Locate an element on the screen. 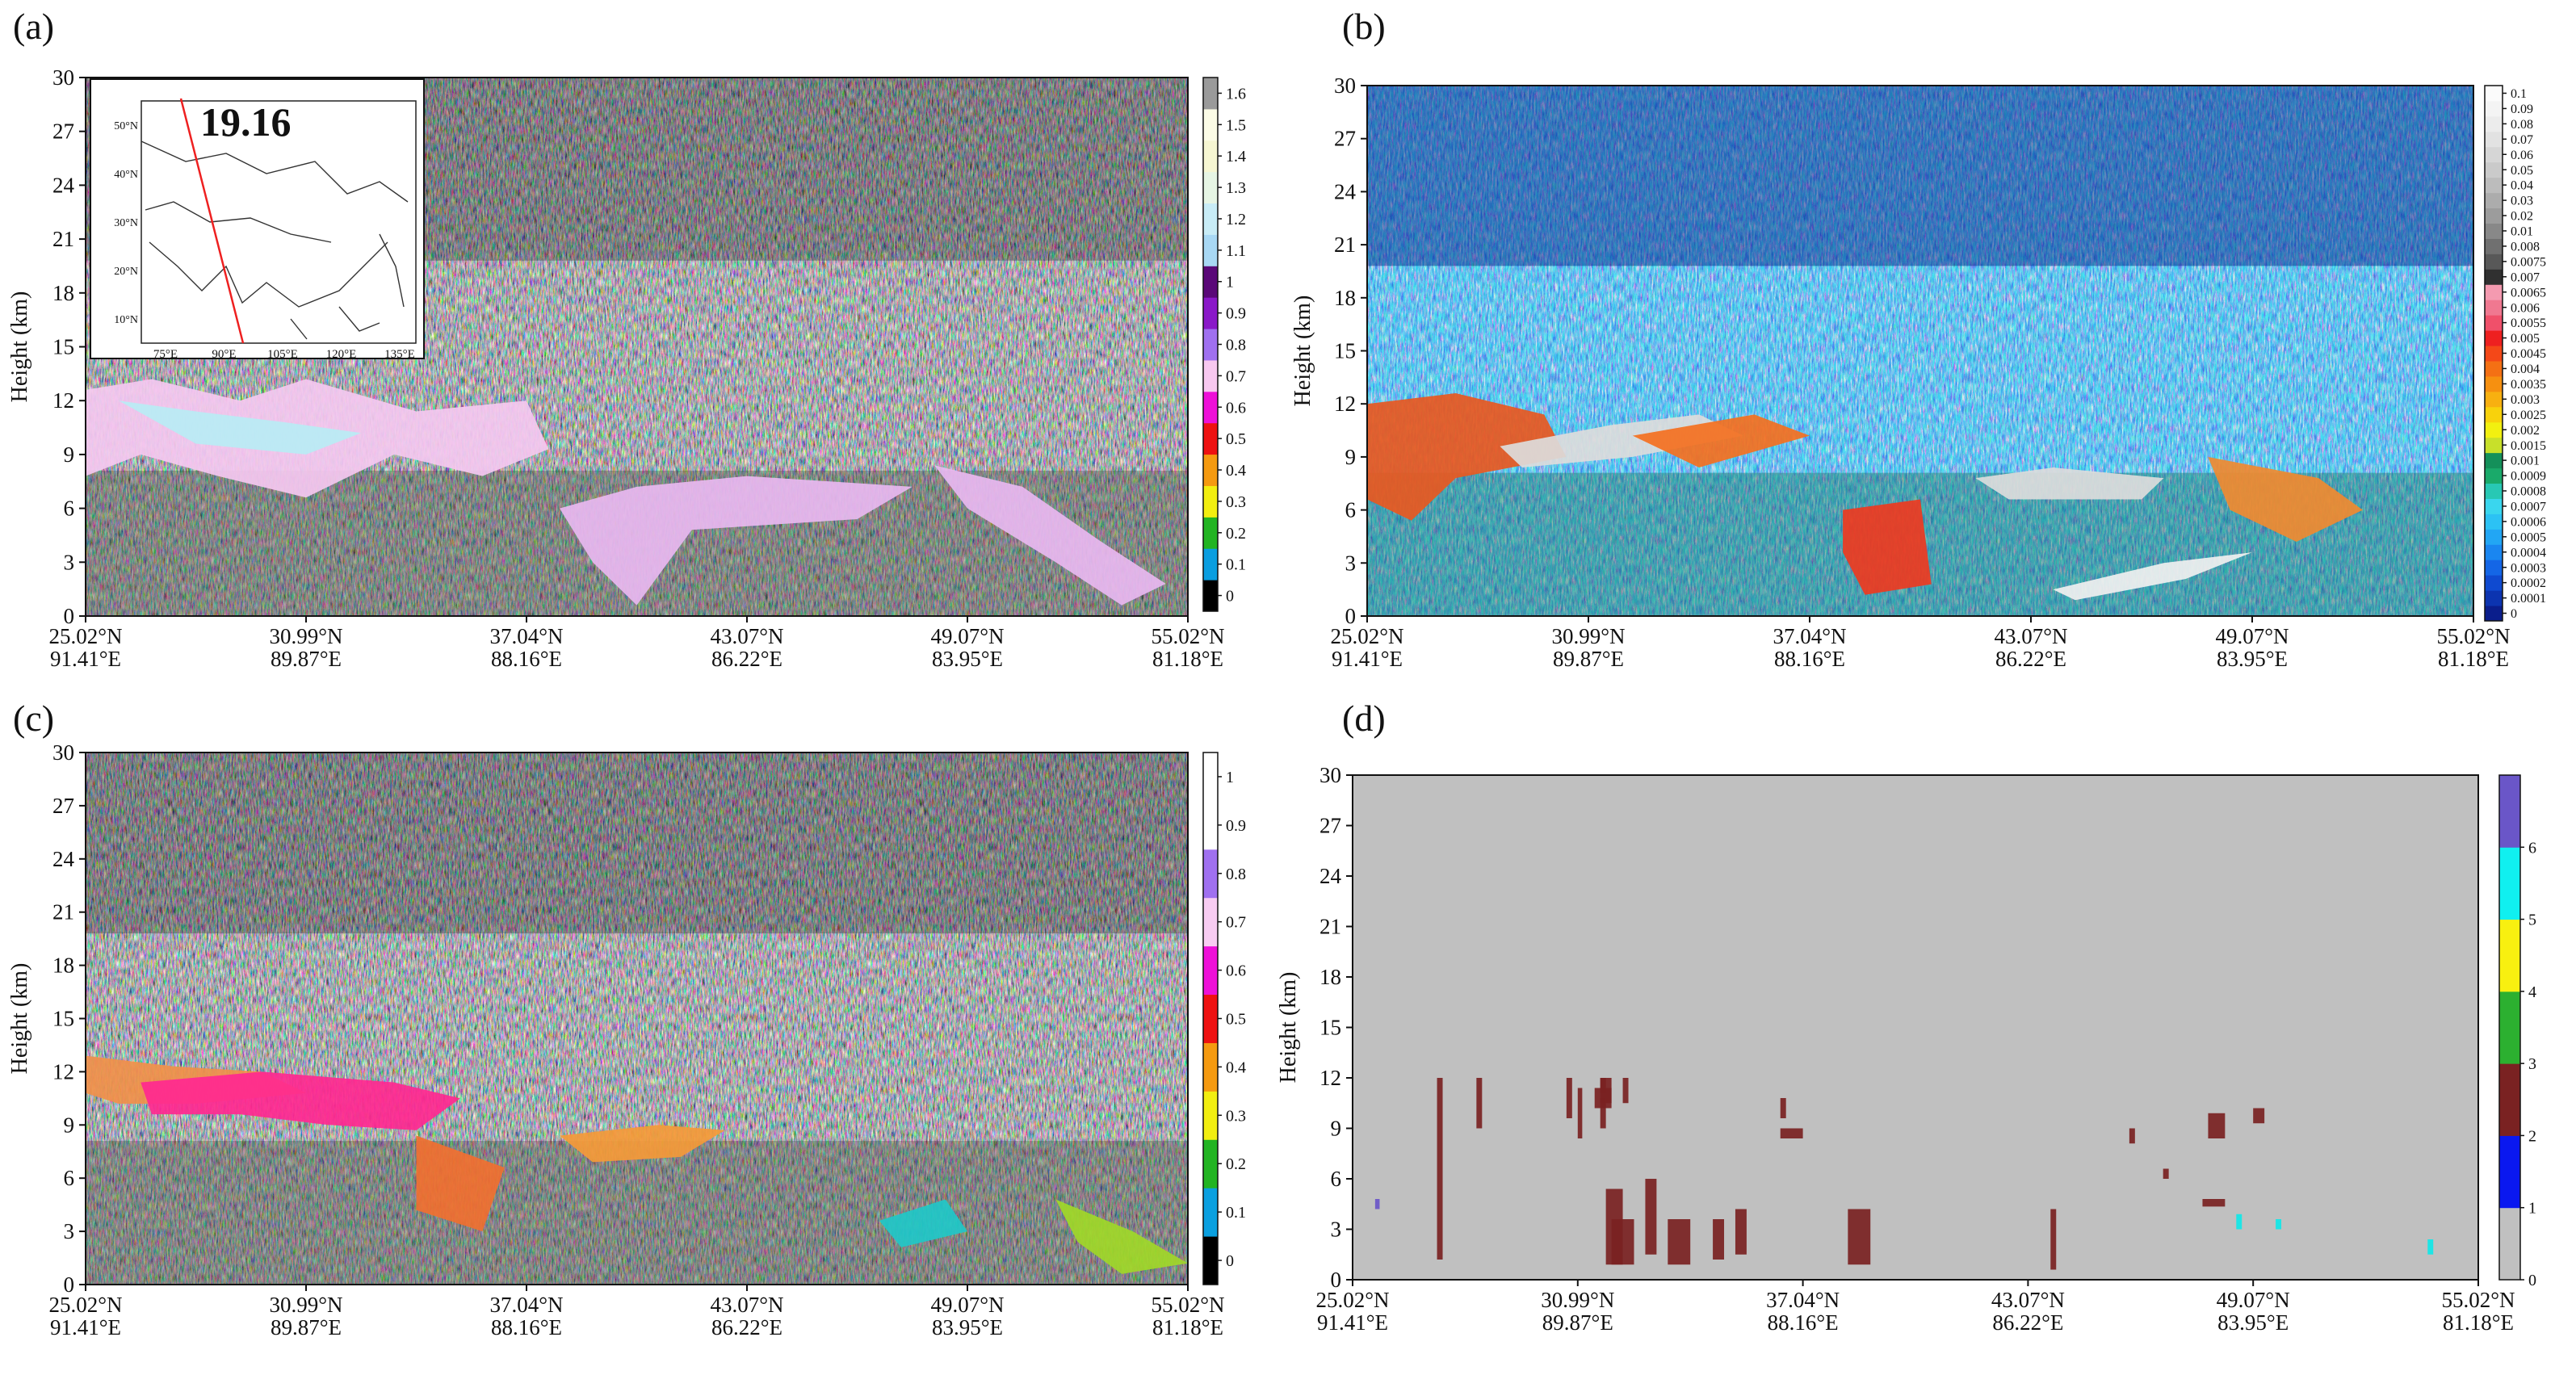  colorbar-tick-label: 1.1 is located at coordinates (1236, 251).